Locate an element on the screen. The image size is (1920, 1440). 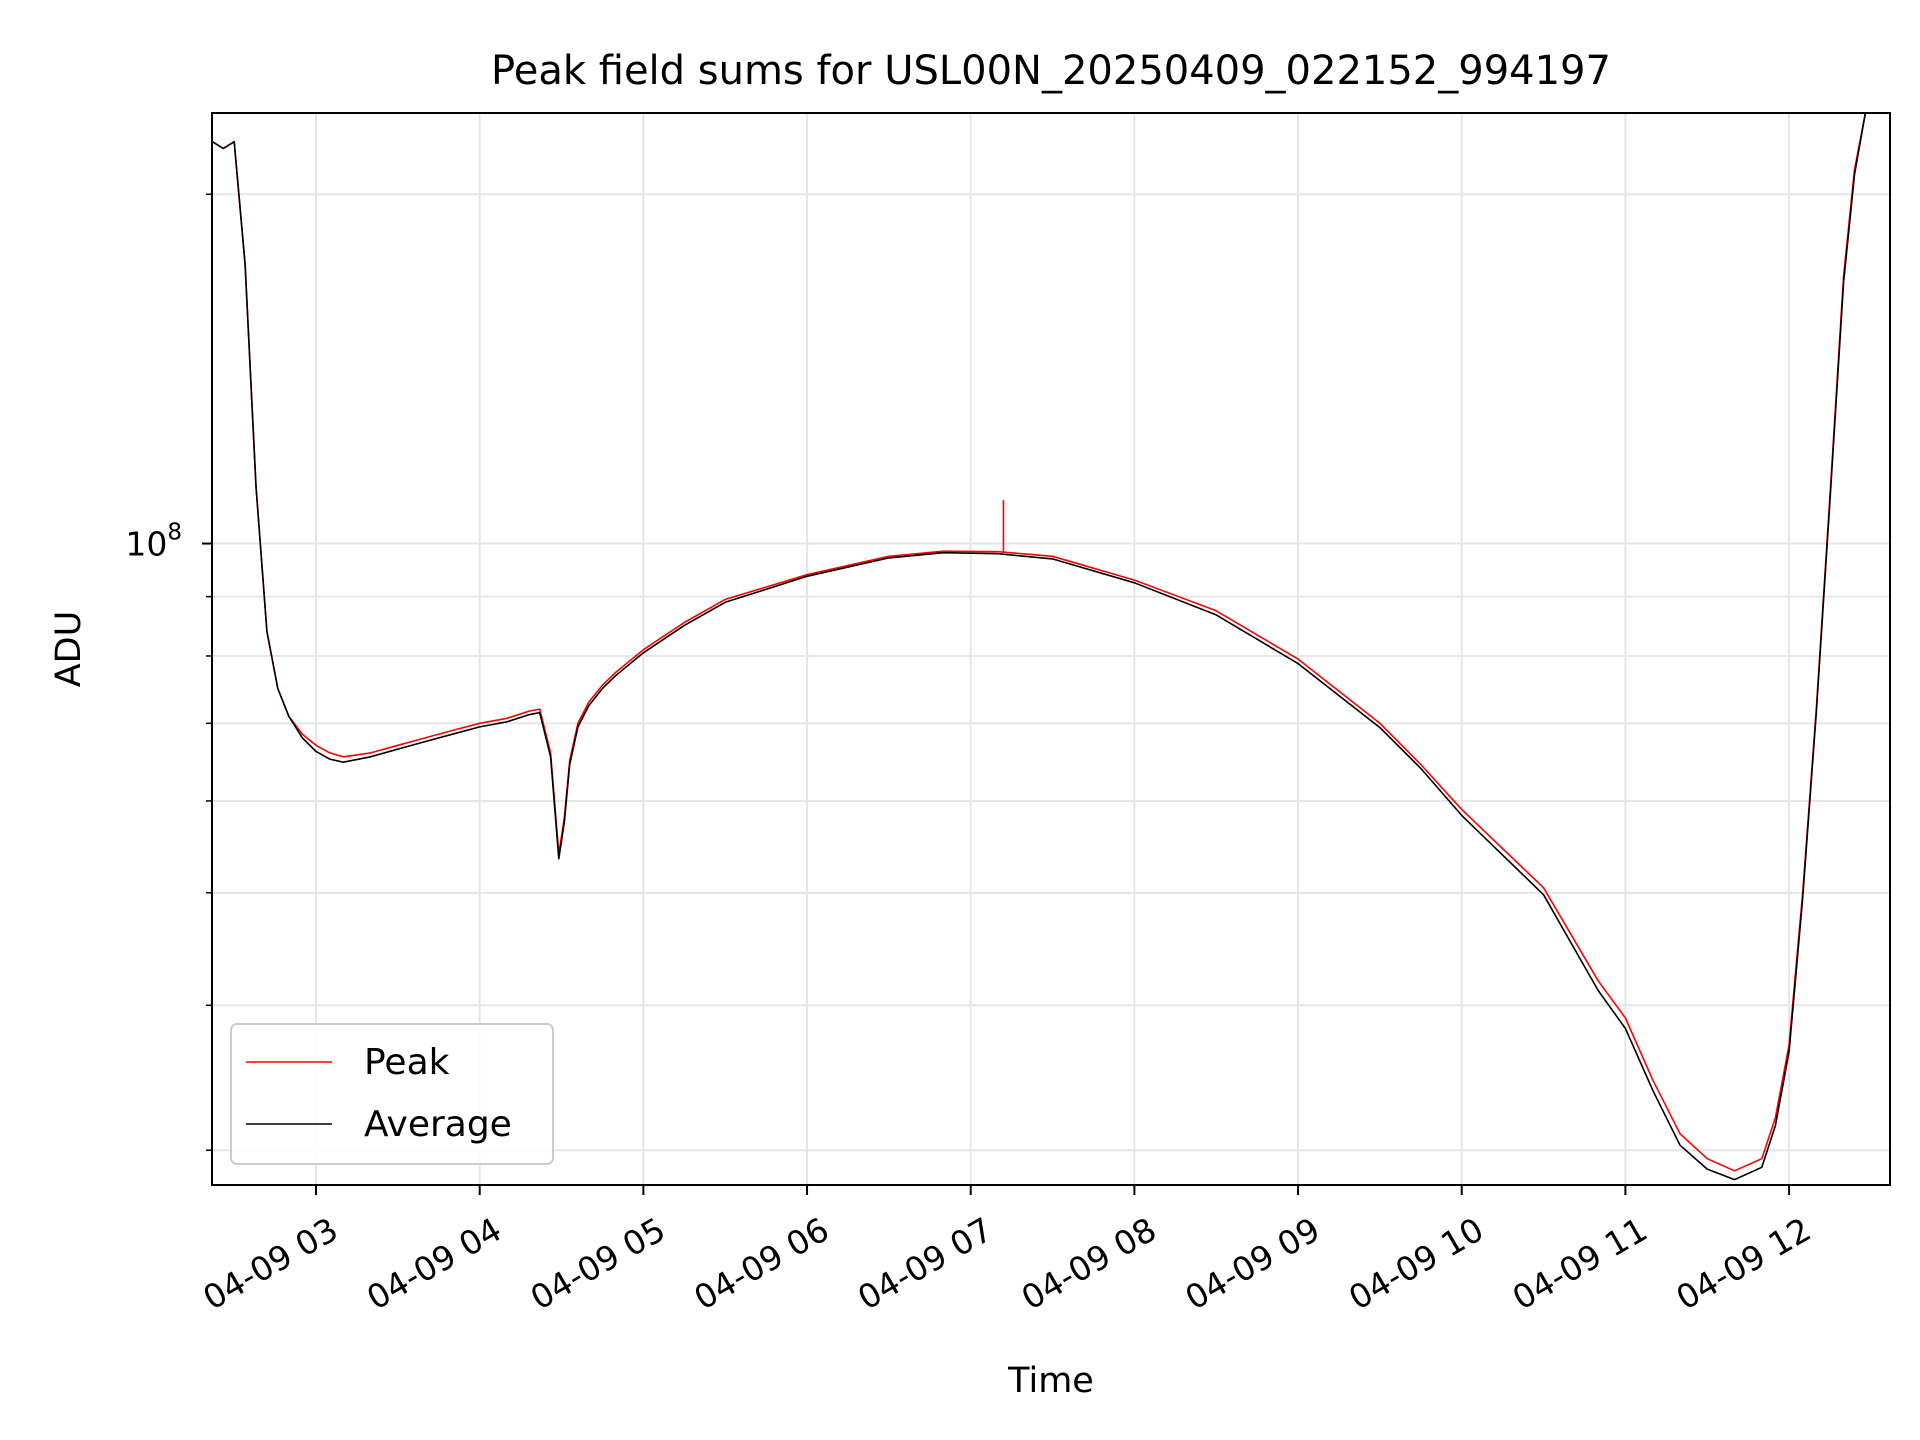
x-tick-label: 04-09 08 is located at coordinates (1089, 1264).